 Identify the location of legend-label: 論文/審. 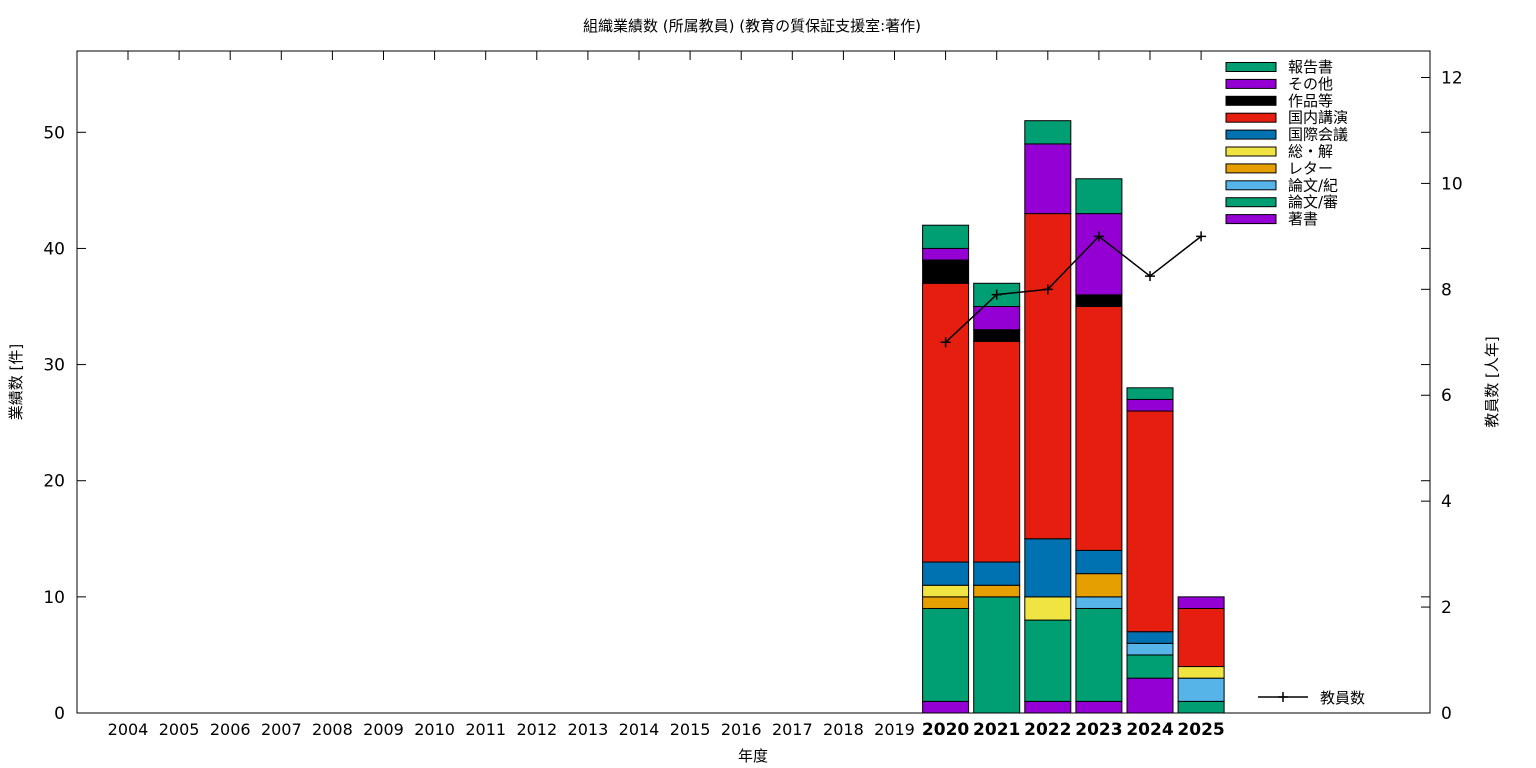
(1313, 202).